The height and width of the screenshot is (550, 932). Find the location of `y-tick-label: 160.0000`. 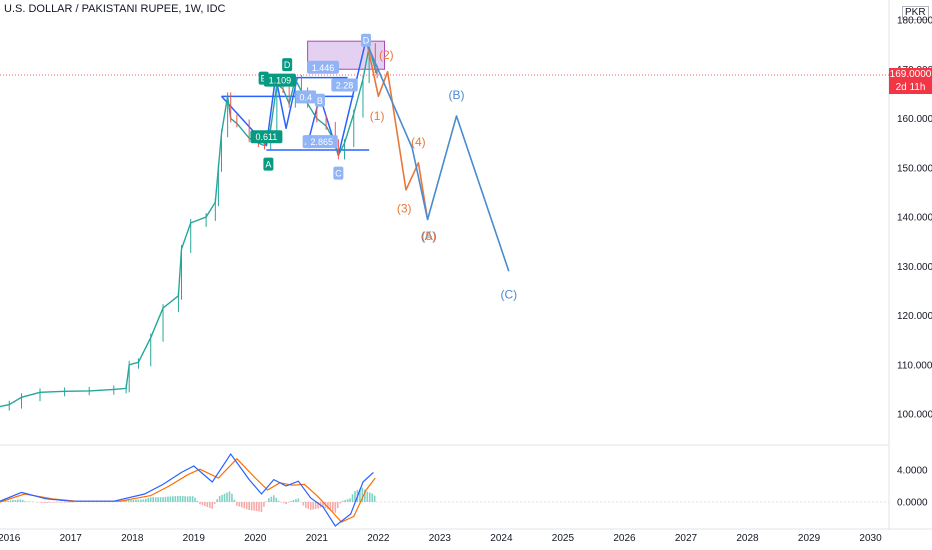

y-tick-label: 160.0000 is located at coordinates (914, 119).